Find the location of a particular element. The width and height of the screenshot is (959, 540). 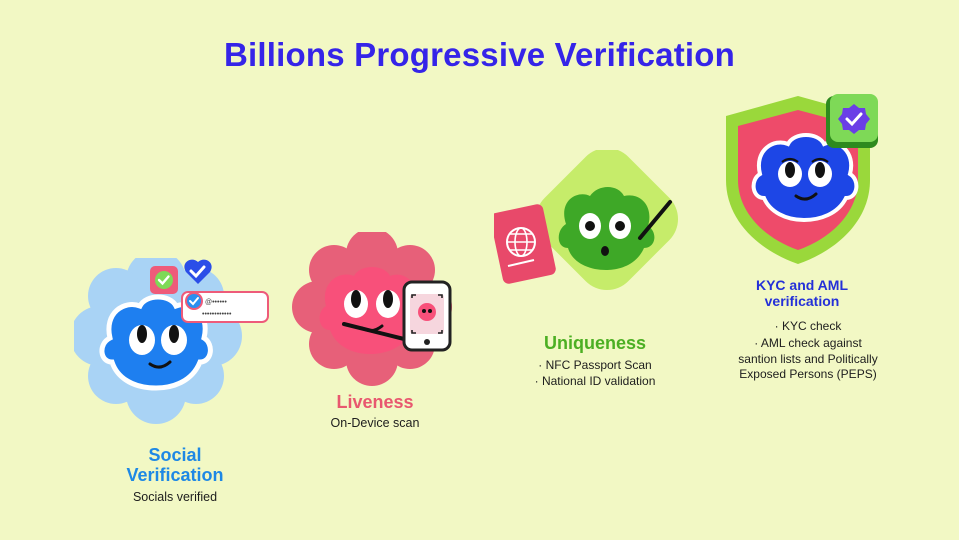

heart-check-icon is located at coordinates (198, 271).